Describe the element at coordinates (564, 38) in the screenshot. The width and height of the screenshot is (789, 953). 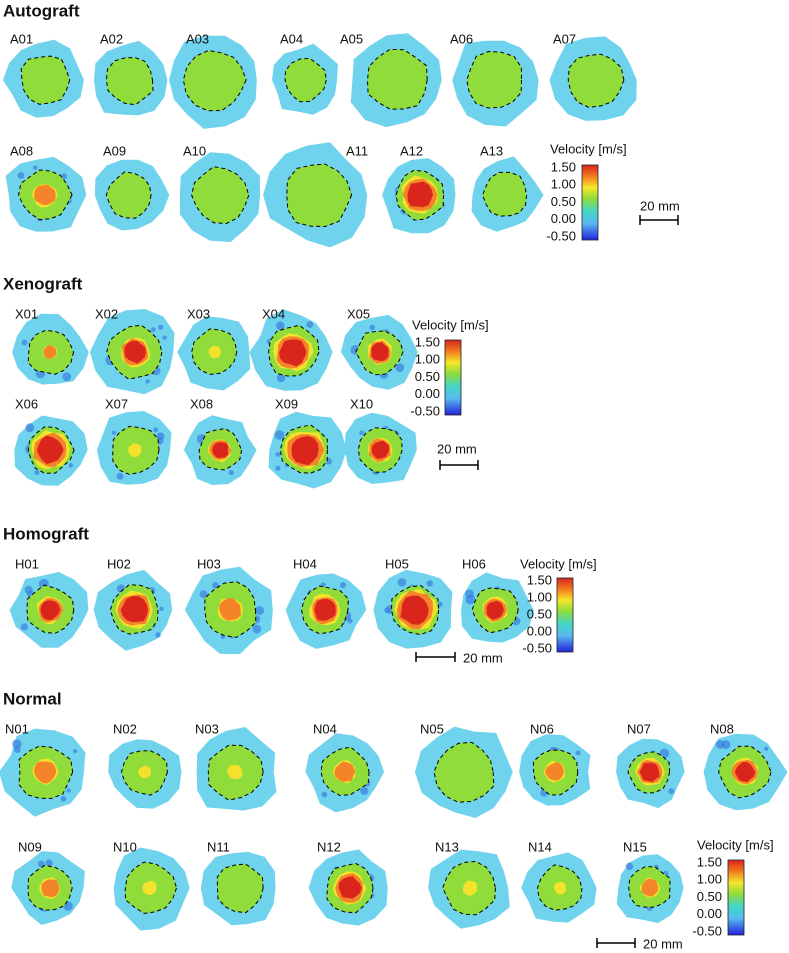
I see `sample-label: A07` at that location.